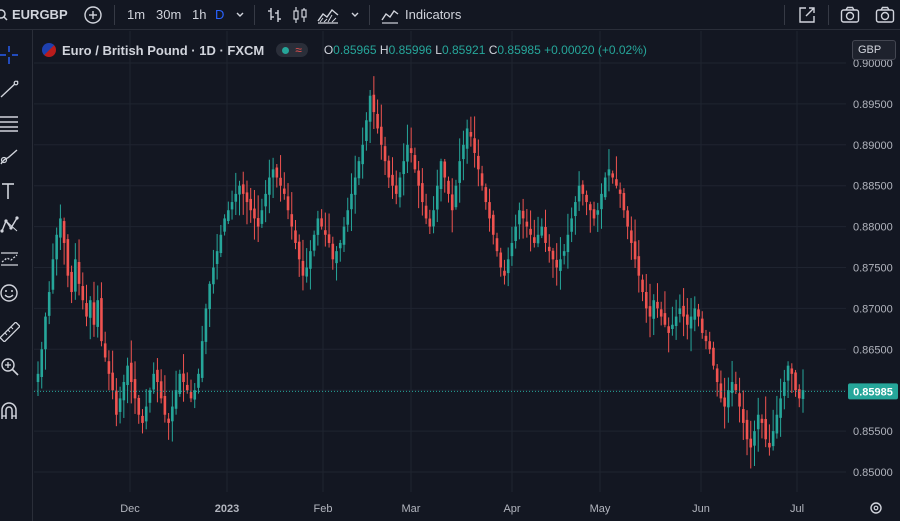 The height and width of the screenshot is (521, 900). What do you see at coordinates (163, 50) in the screenshot?
I see `legend-title: Euro / British Pound · 1D · FXCM` at bounding box center [163, 50].